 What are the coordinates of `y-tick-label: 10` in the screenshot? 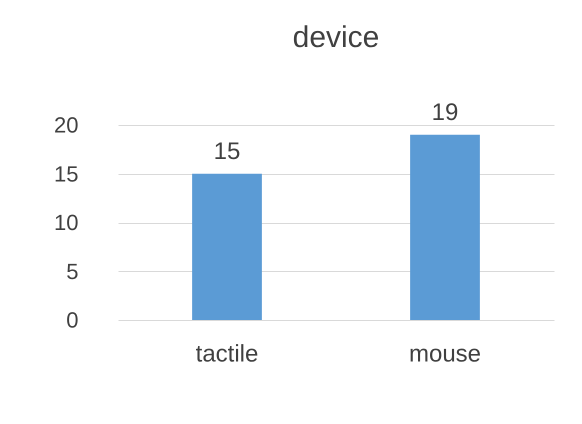 It's located at (66, 222).